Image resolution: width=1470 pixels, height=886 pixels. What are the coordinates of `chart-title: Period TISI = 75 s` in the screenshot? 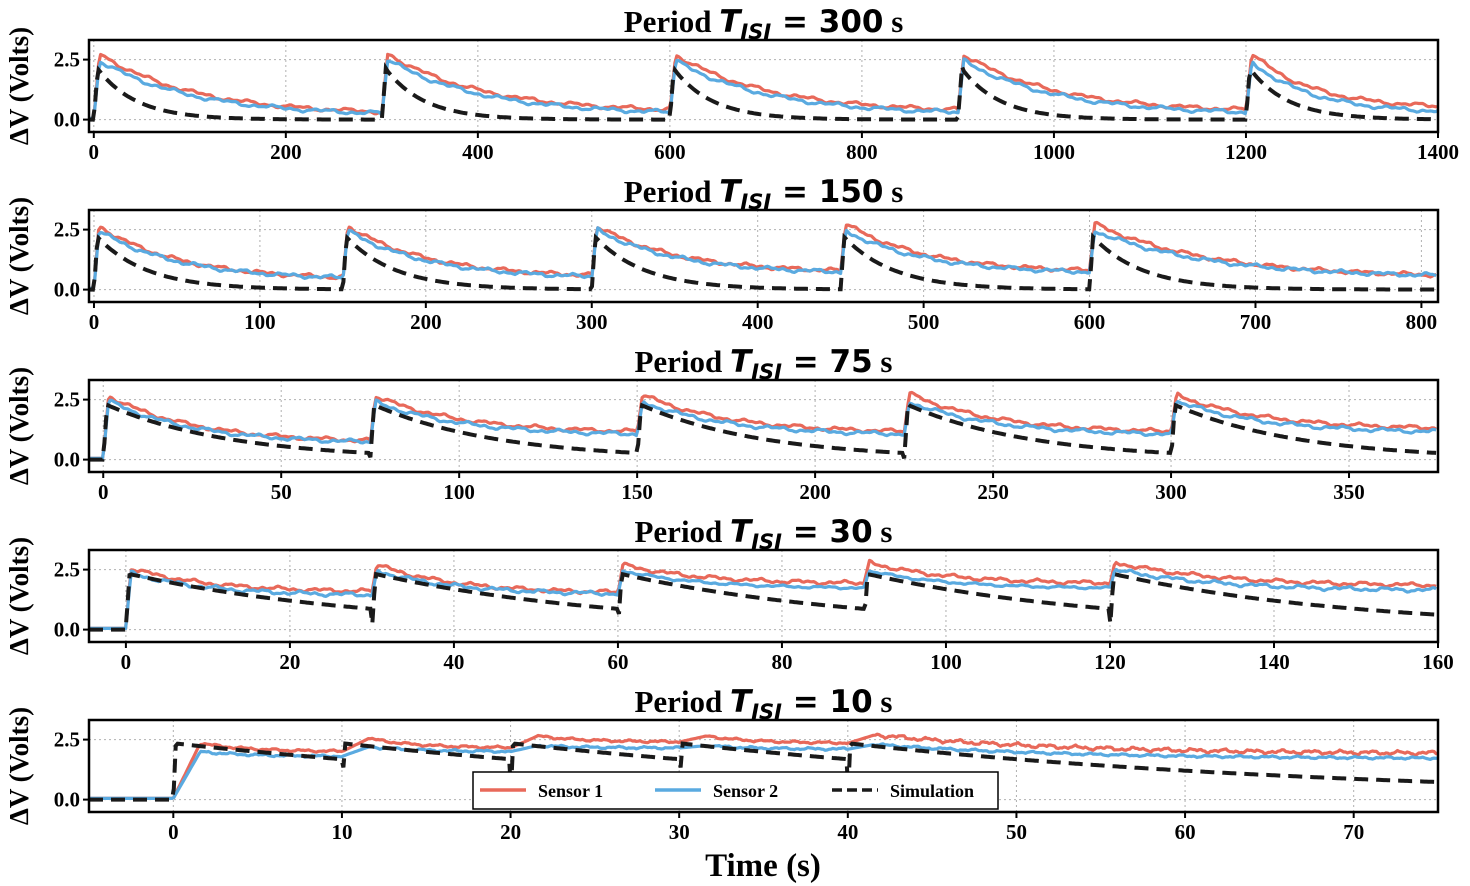 It's located at (763, 364).